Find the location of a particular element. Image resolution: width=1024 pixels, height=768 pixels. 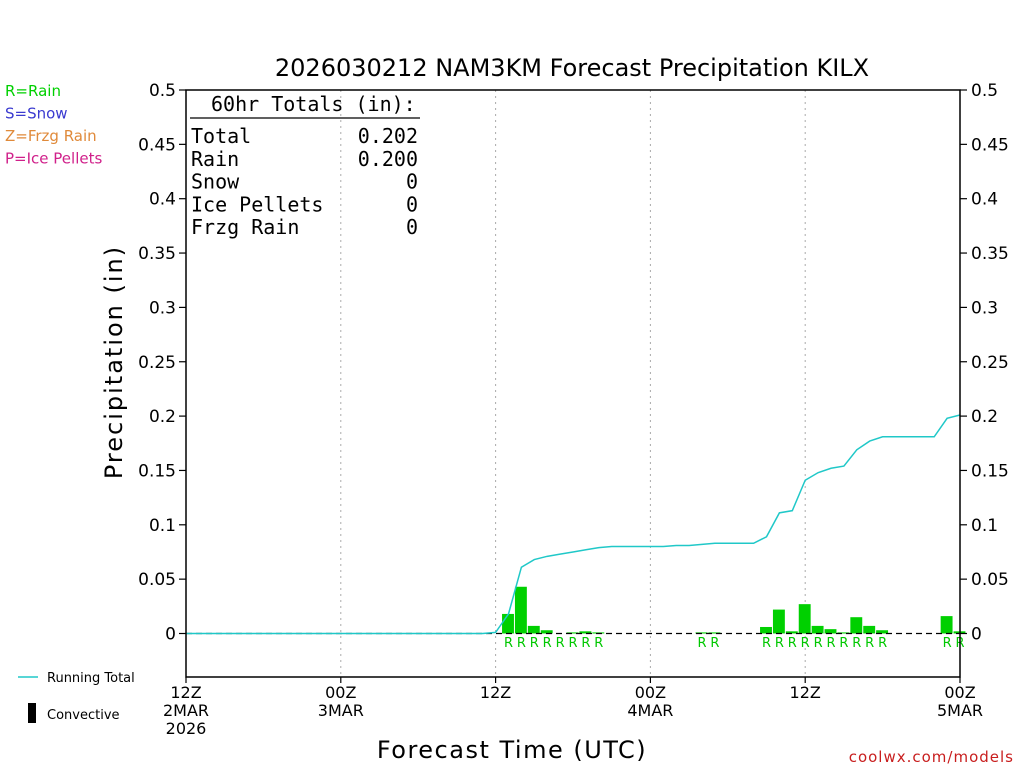

ptype-legend-item: Z=Frzg Rain is located at coordinates (51, 136).